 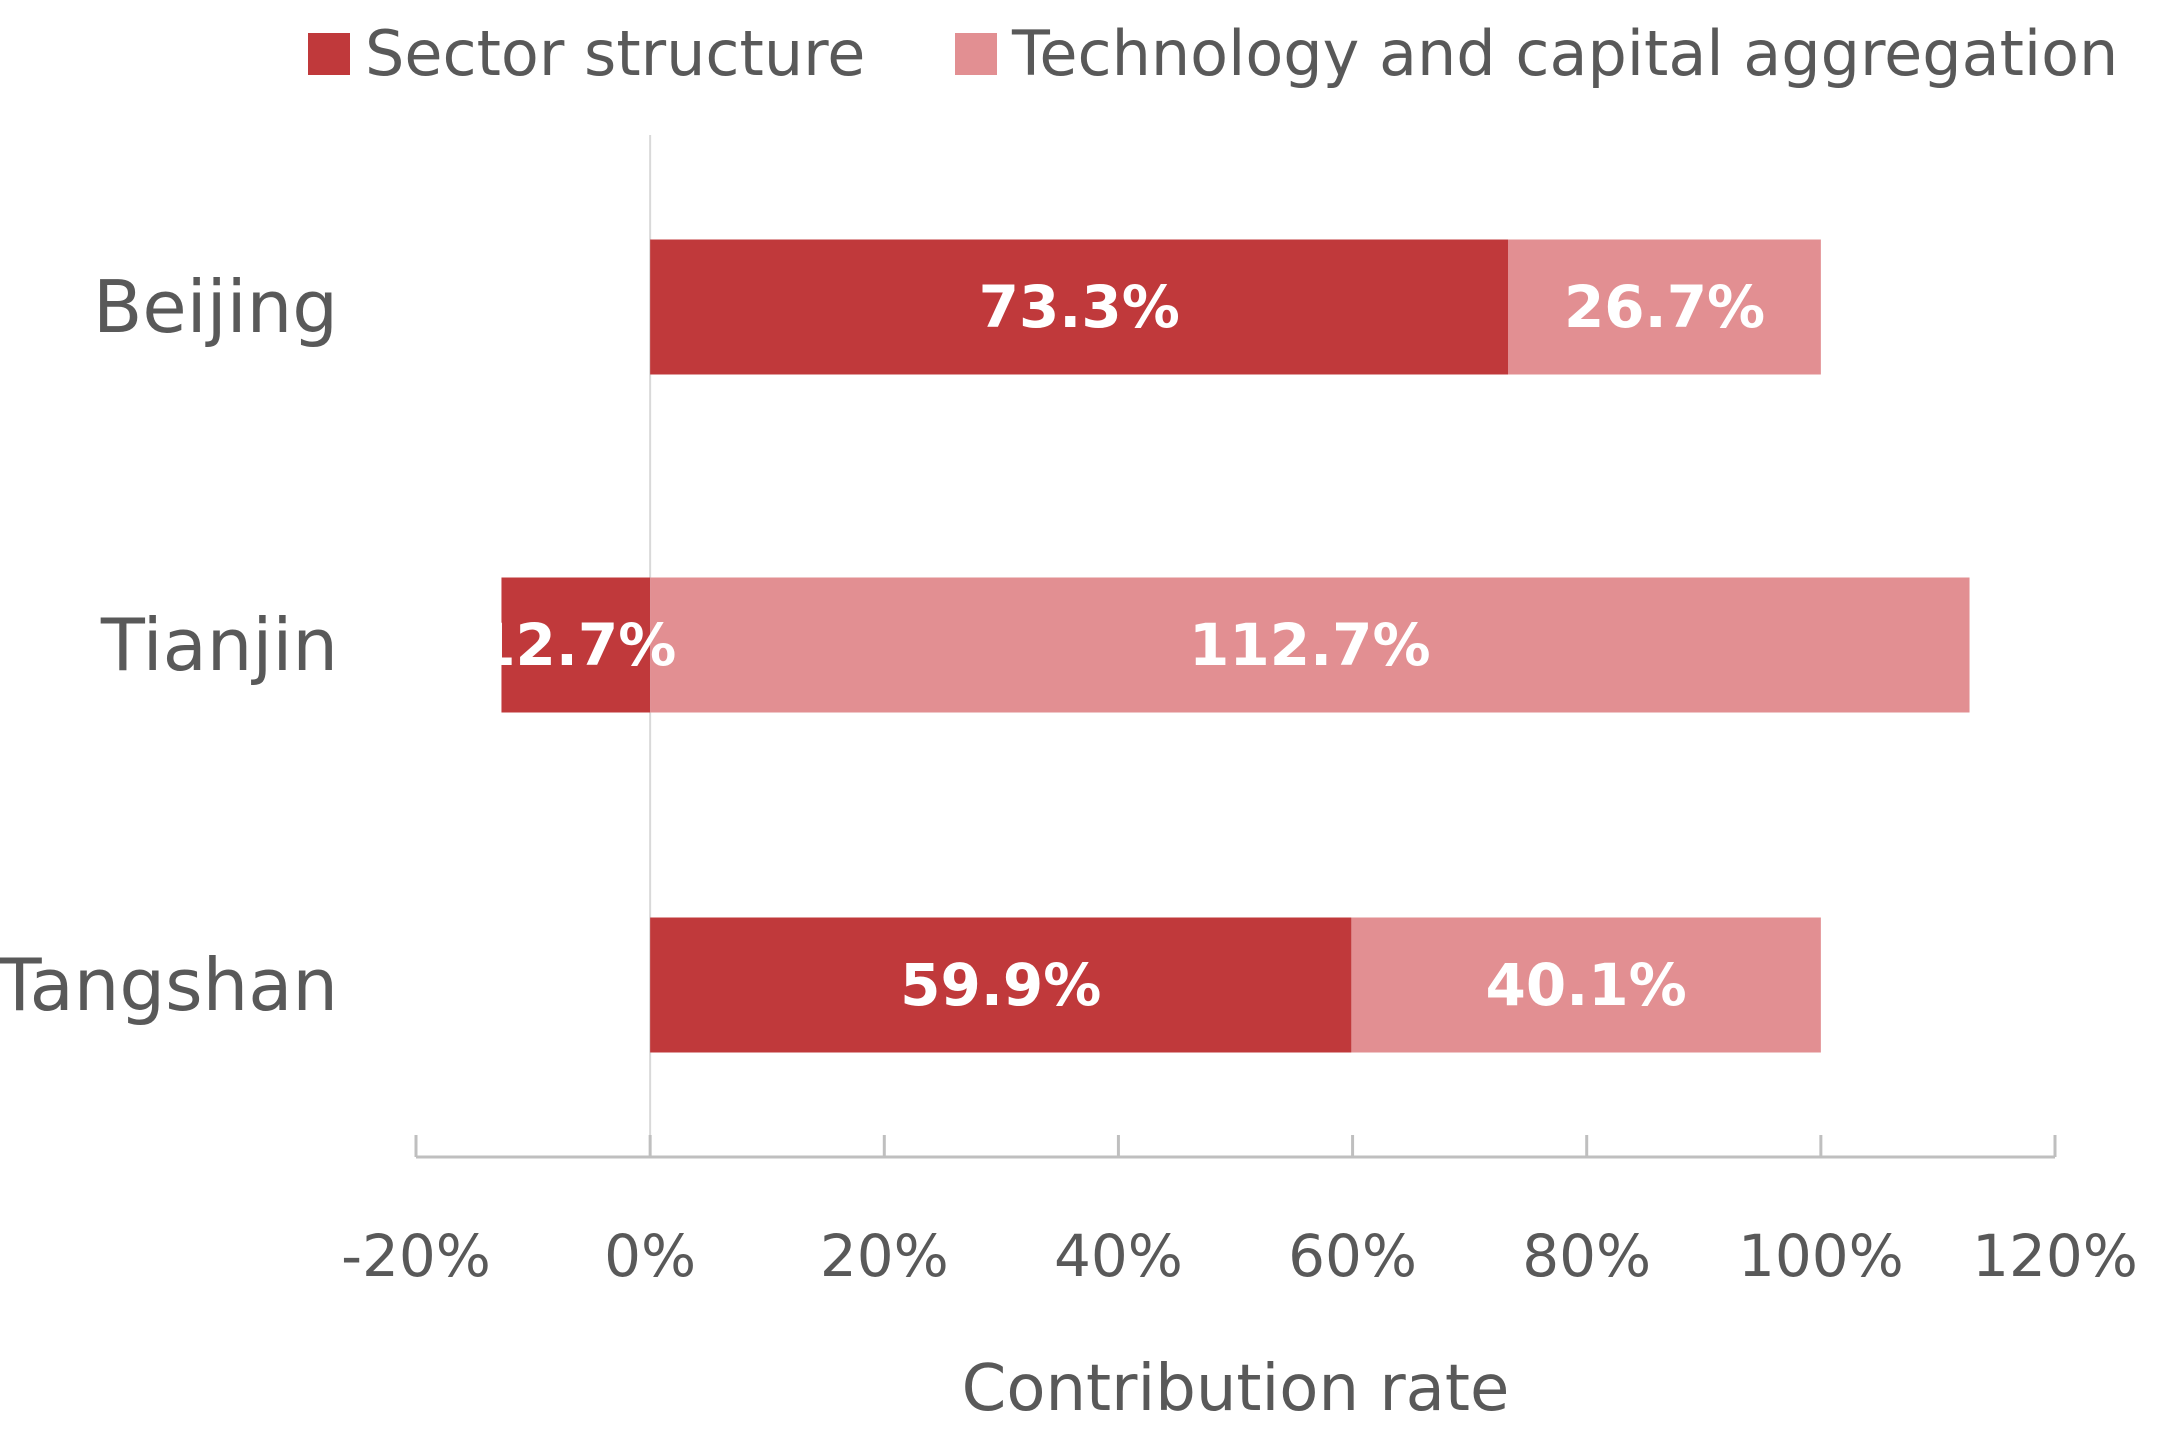 I want to click on x-tick-label-3: 40%, so click(x=1118, y=1256).